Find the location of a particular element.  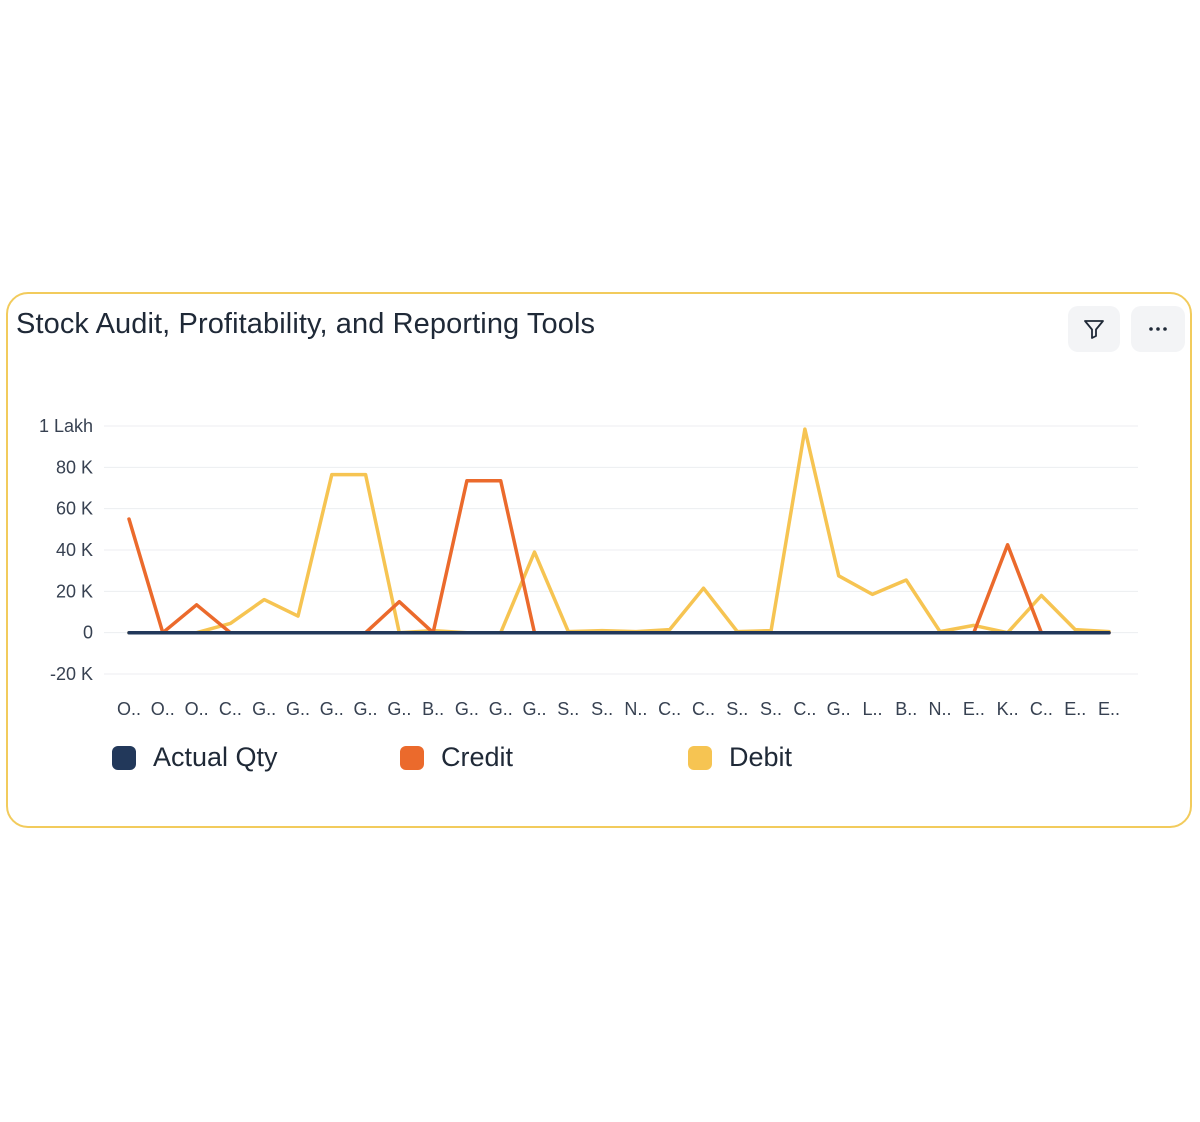

filter-icon is located at coordinates (1094, 329).